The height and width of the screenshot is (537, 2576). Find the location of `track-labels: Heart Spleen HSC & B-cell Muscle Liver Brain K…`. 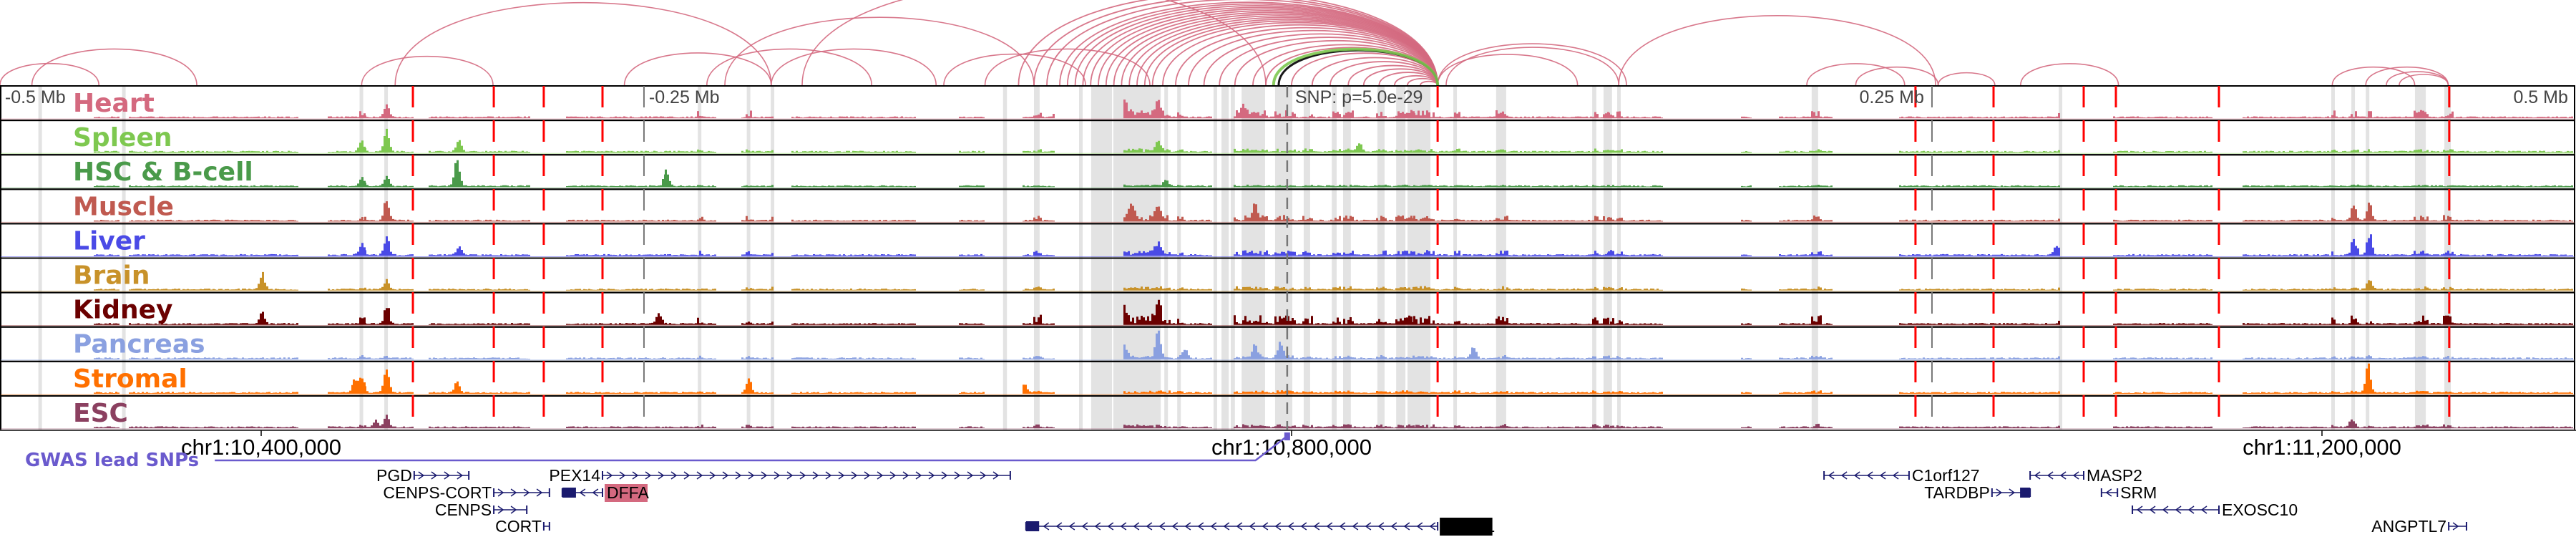

track-labels: Heart Spleen HSC & B-cell Muscle Liver Brain K… is located at coordinates (163, 258).